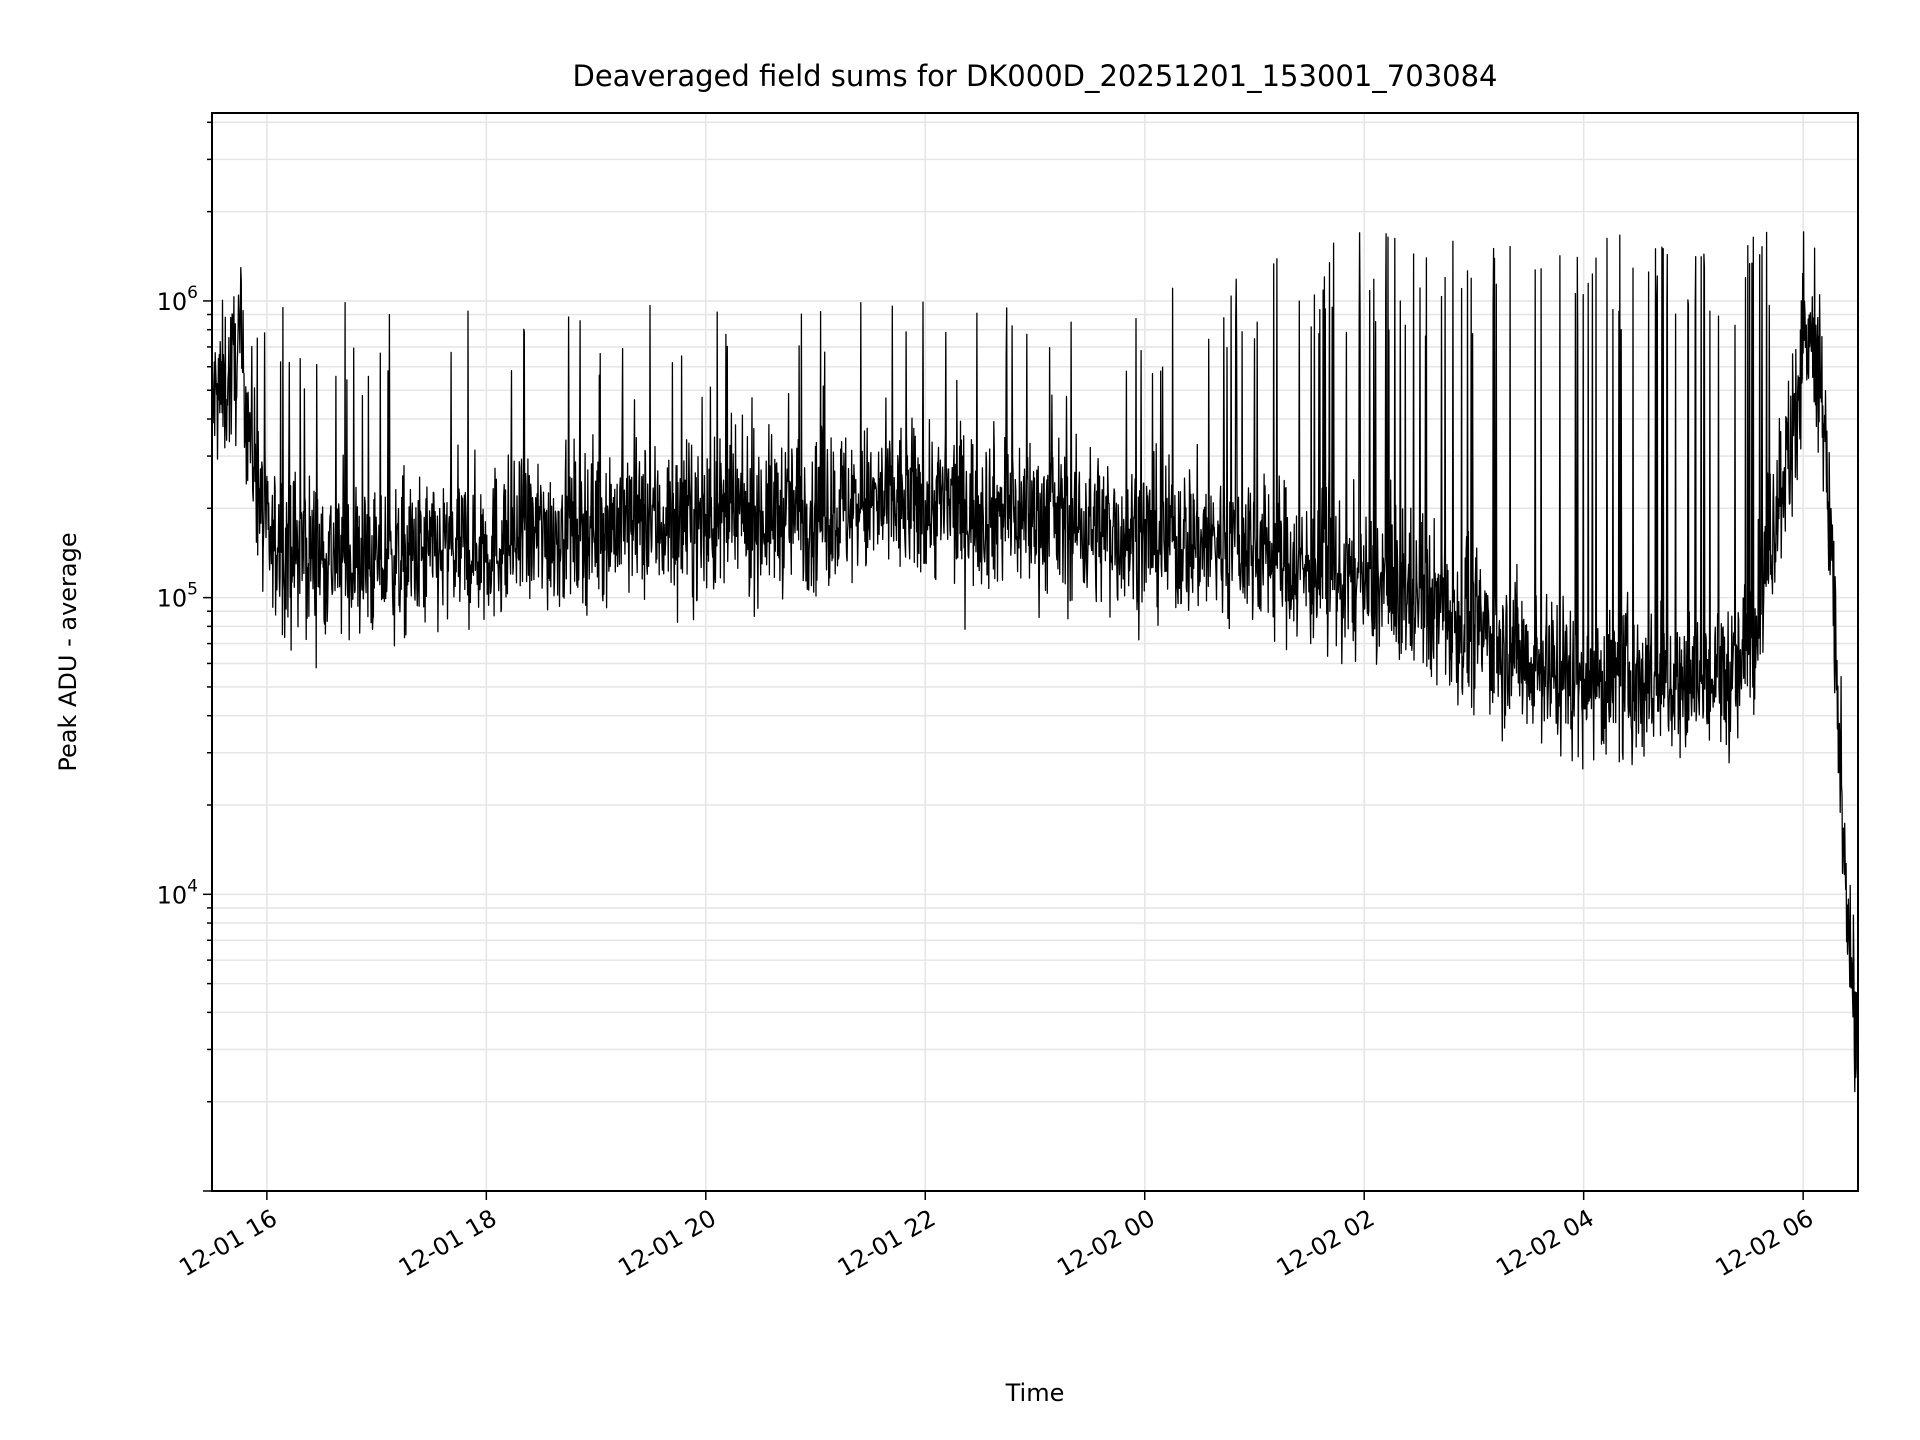 The image size is (1920, 1440). What do you see at coordinates (1105, 1243) in the screenshot?
I see `x-tick-label: 12-02 00` at bounding box center [1105, 1243].